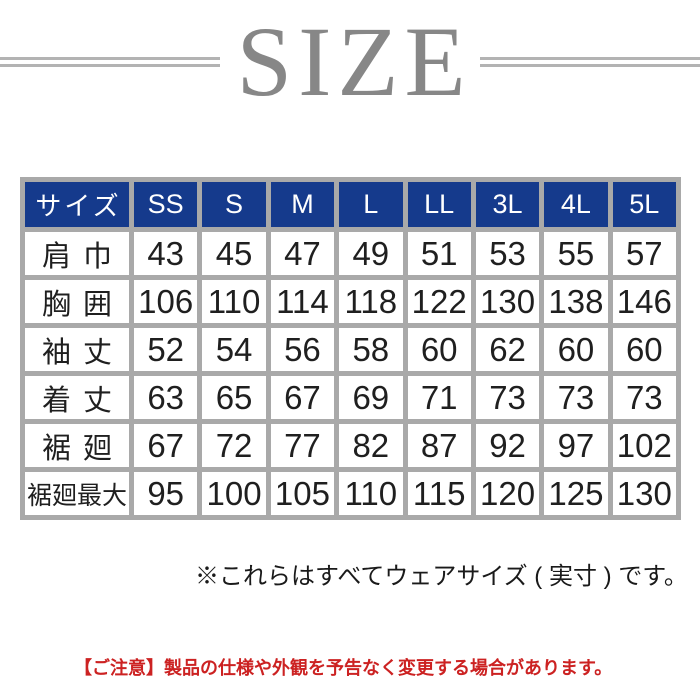 Image resolution: width=700 pixels, height=700 pixels. I want to click on value-cell: 51, so click(439, 253).